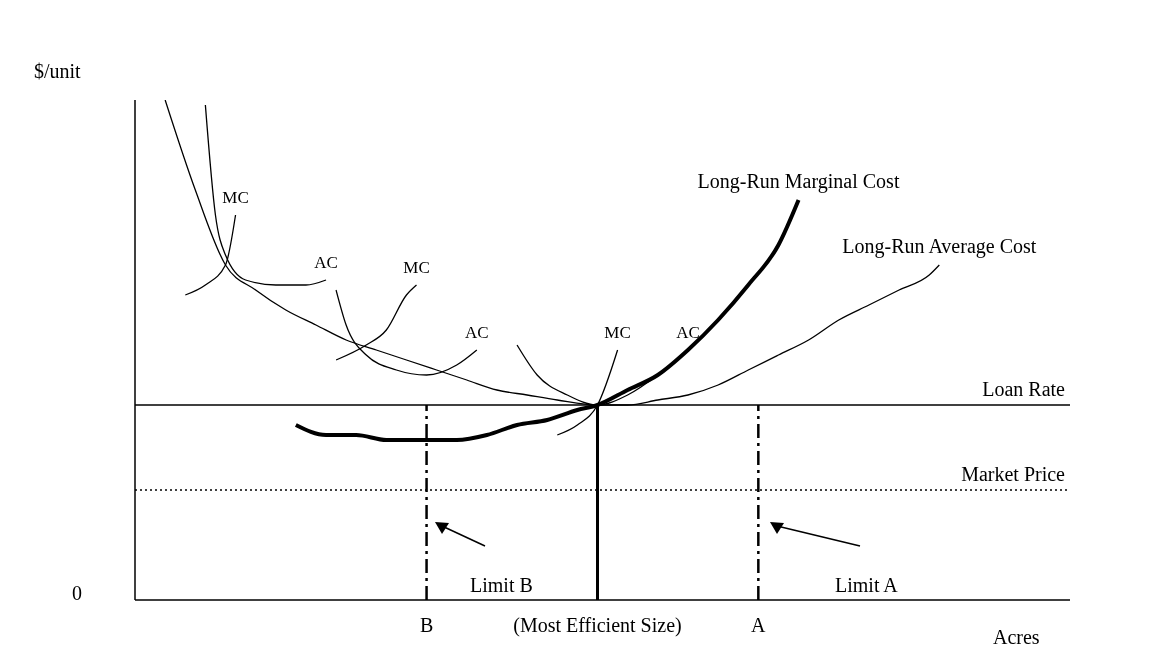 This screenshot has width=1151, height=660. What do you see at coordinates (57, 71) in the screenshot?
I see `y-axis-title: $/unit` at bounding box center [57, 71].